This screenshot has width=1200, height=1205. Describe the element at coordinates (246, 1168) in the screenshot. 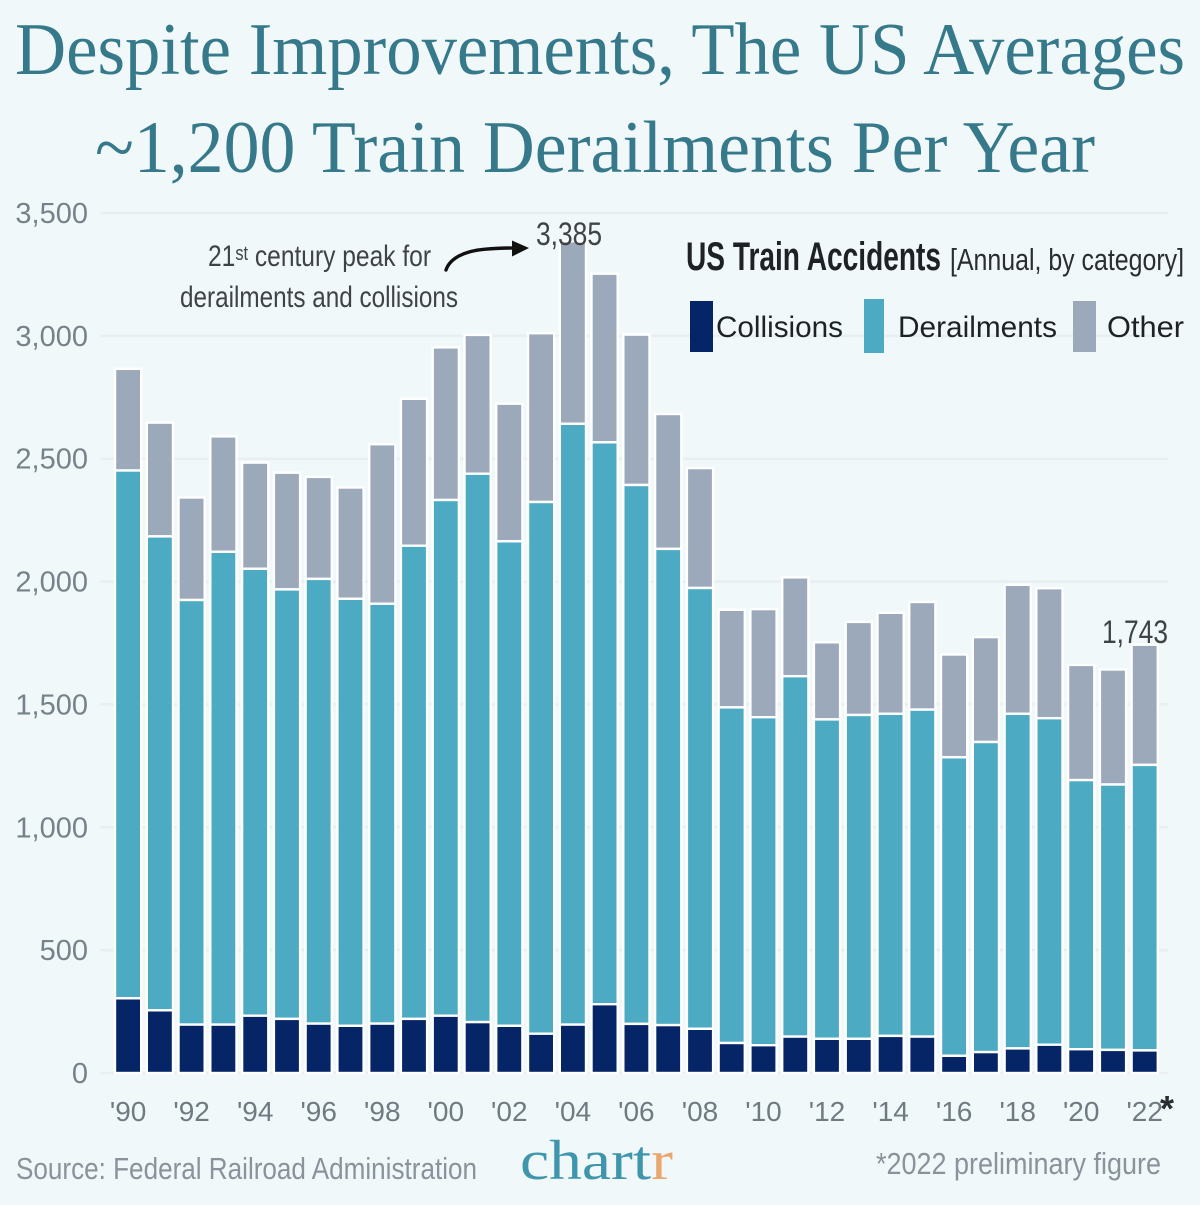

I see `svg-text:Source: Federal Railroad Admin: Source: Federal Railroad Administration` at that location.